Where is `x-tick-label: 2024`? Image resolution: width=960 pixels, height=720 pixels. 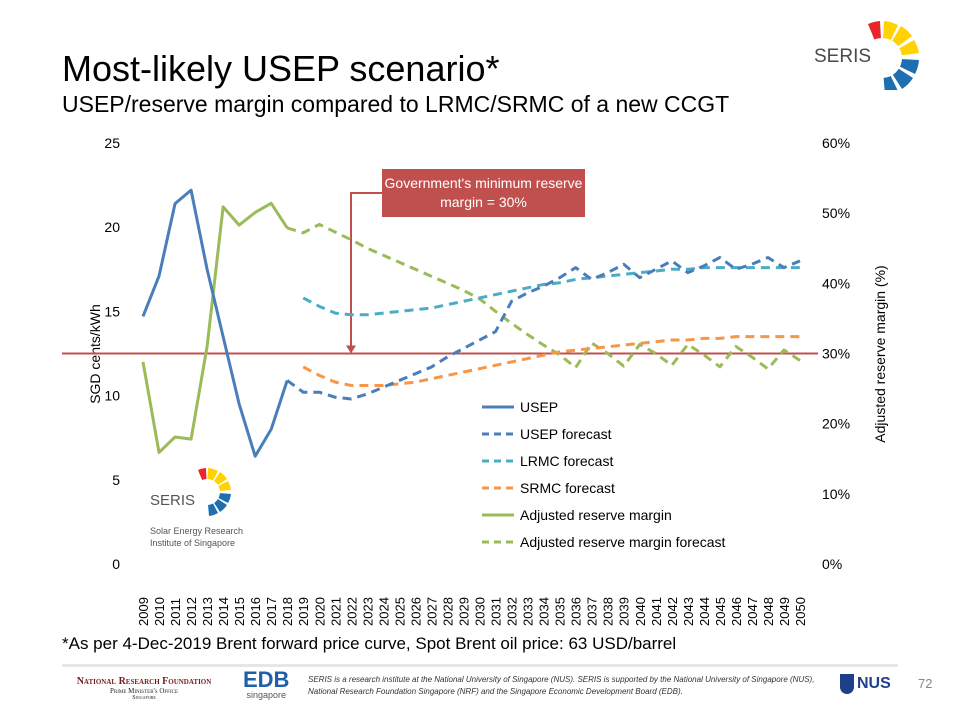 x-tick-label: 2024 is located at coordinates (383, 611).